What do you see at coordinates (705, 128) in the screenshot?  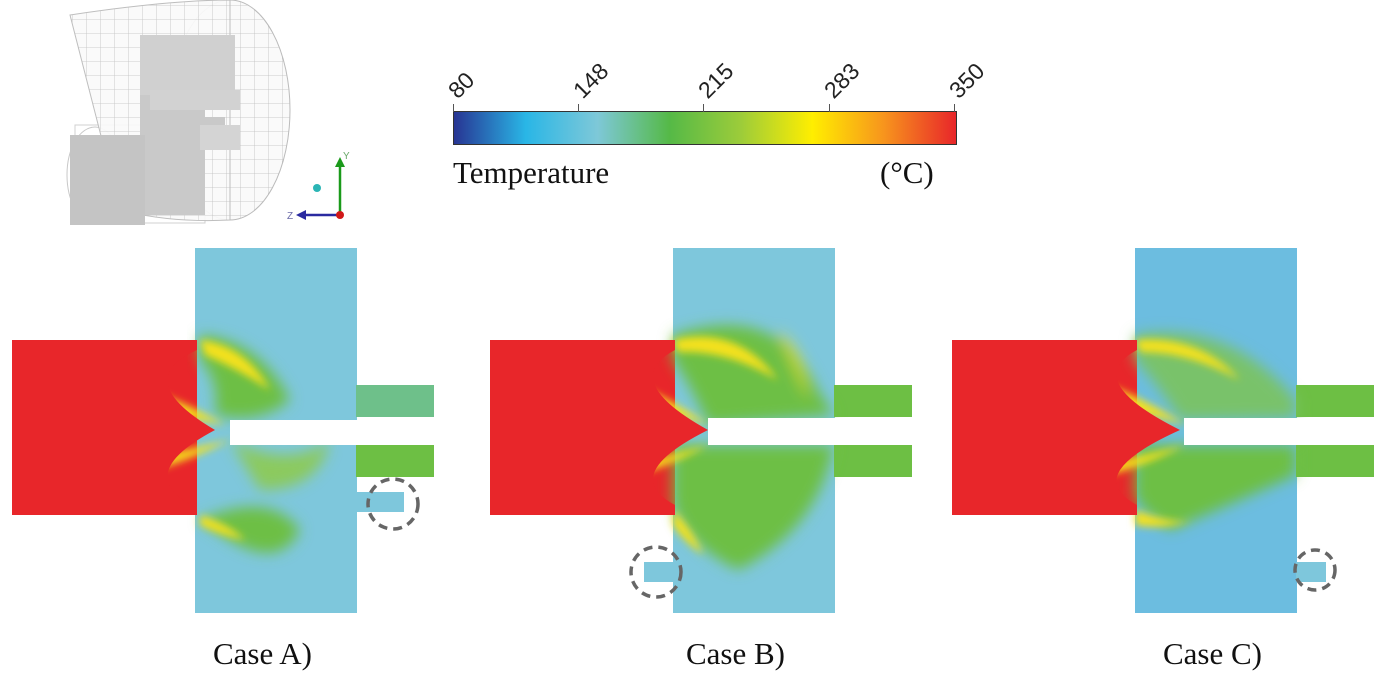 I see `colorbar-gradient` at bounding box center [705, 128].